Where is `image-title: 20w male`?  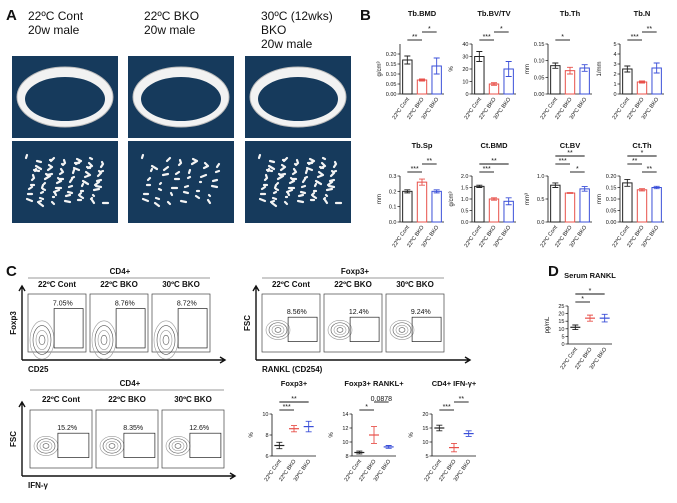 image-title: 20w male is located at coordinates (170, 30).